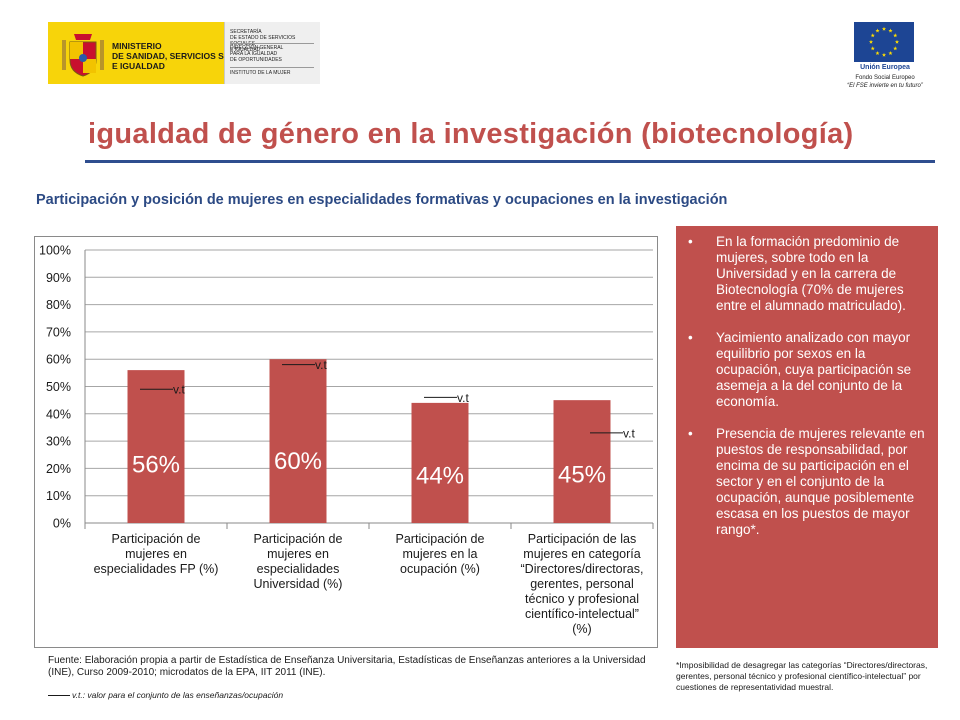 The image size is (960, 720). I want to click on category-label: Universidad (%), so click(298, 584).